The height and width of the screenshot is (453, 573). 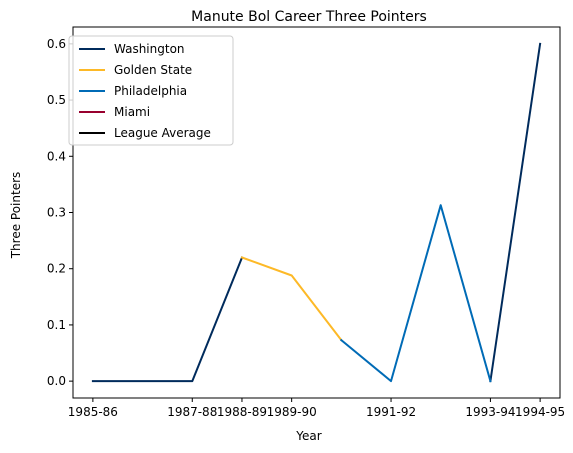 What do you see at coordinates (162, 133) in the screenshot?
I see `legend-label-league-average: League Average` at bounding box center [162, 133].